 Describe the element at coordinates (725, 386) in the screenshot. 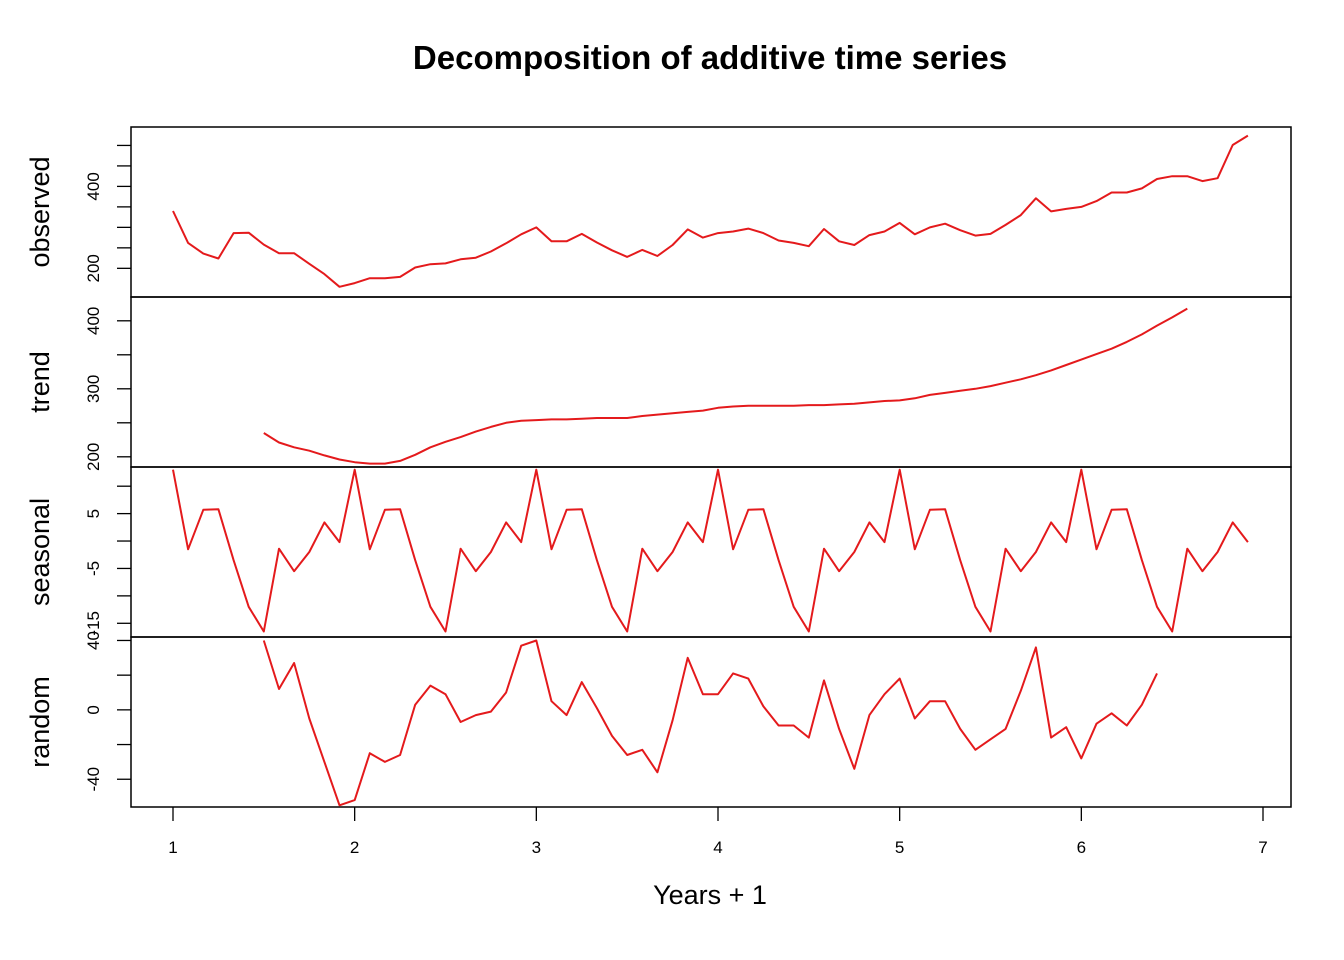

I see `series-line-trend` at that location.